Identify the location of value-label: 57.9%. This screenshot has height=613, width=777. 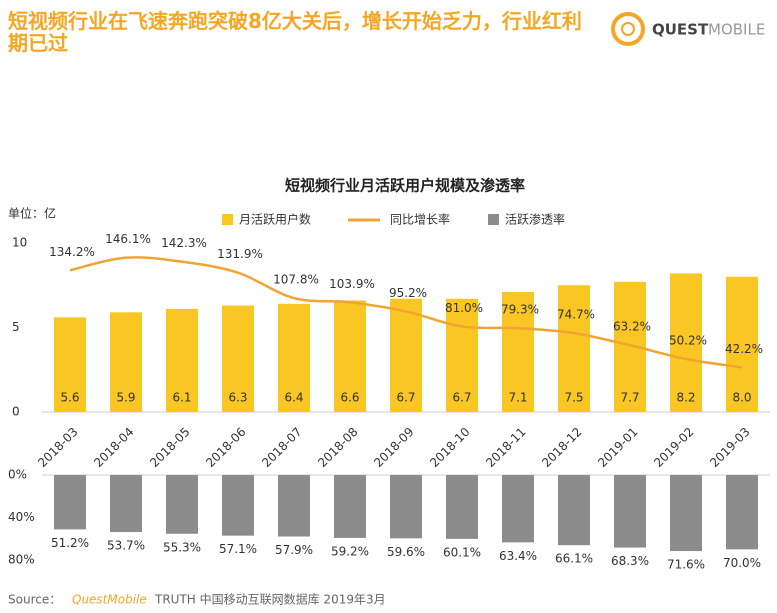
(294, 550).